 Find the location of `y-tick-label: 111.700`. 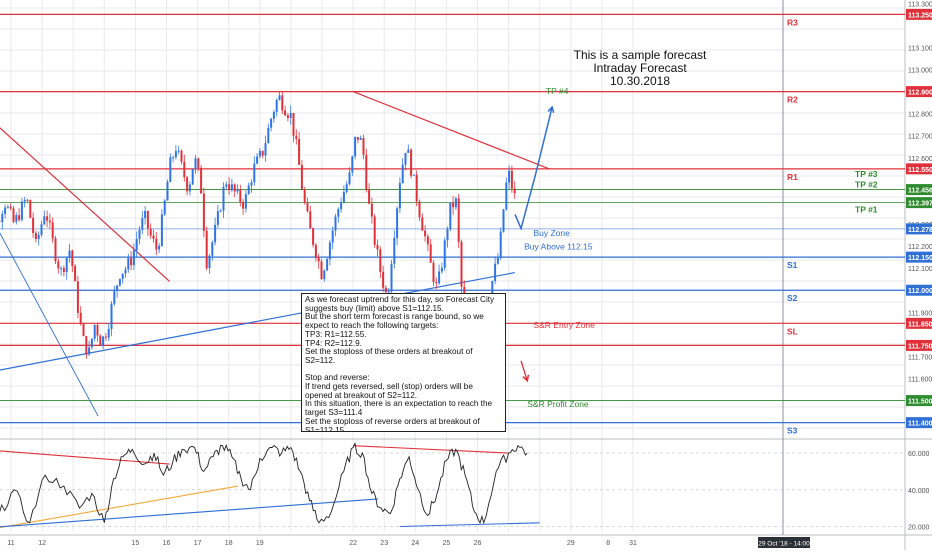

y-tick-label: 111.700 is located at coordinates (920, 357).